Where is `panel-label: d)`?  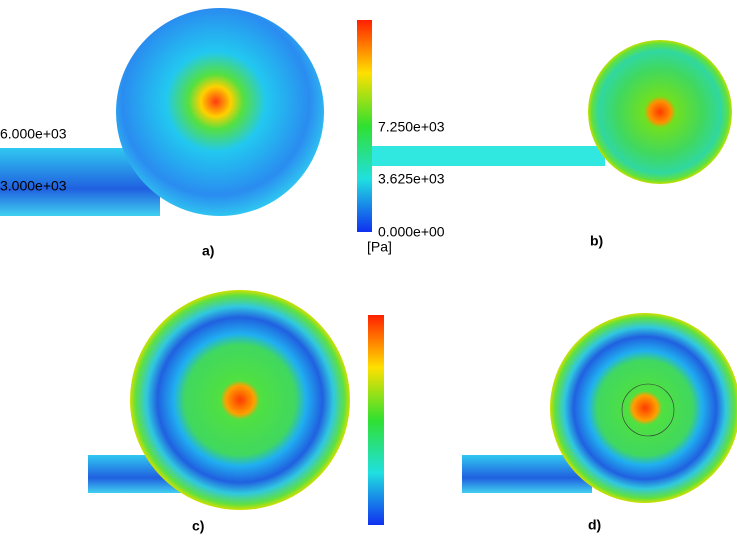
panel-label: d) is located at coordinates (594, 525).